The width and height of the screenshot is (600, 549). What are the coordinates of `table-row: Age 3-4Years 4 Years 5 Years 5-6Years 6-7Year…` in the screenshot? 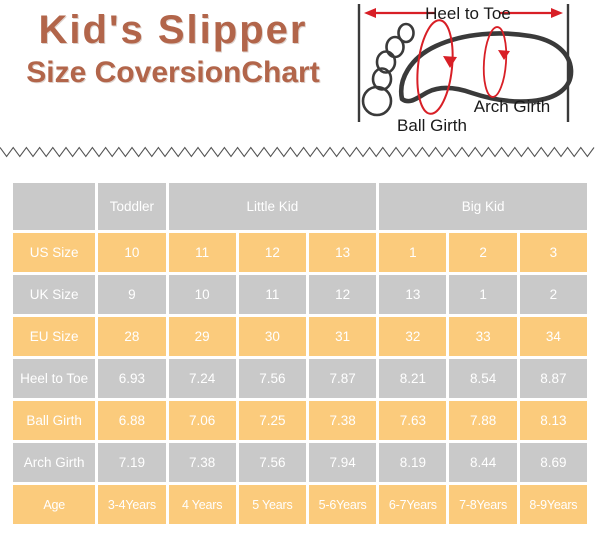 It's located at (300, 504).